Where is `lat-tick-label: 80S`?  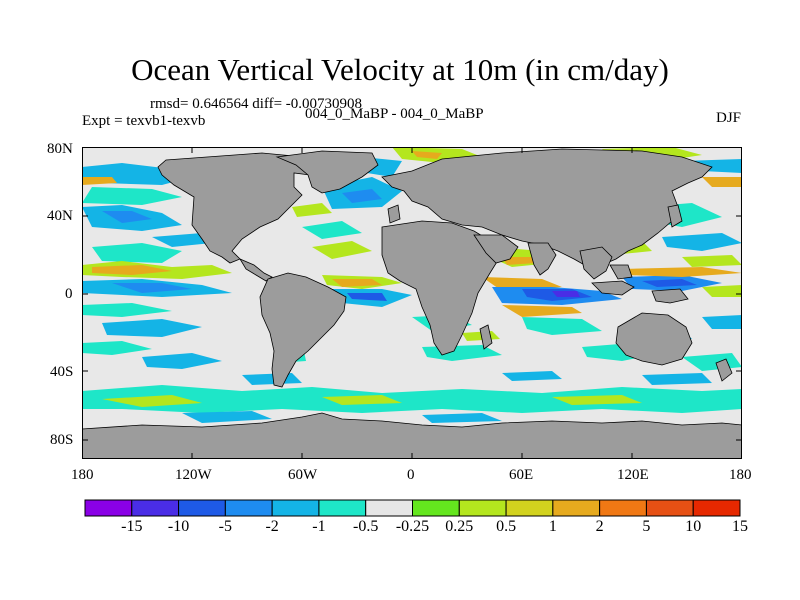 lat-tick-label: 80S is located at coordinates (62, 440).